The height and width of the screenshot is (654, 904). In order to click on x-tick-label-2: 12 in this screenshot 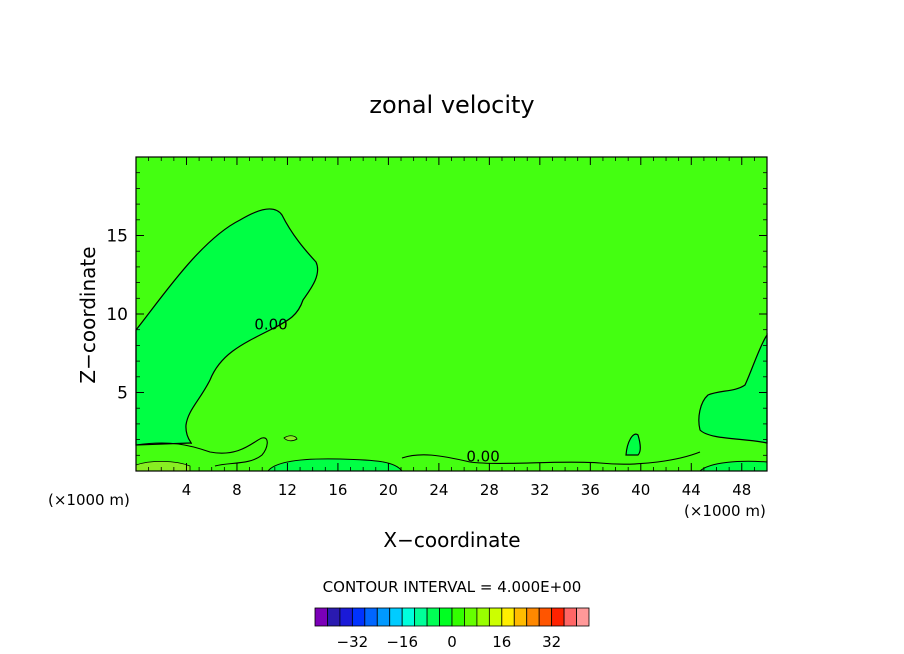, I will do `click(287, 490)`.